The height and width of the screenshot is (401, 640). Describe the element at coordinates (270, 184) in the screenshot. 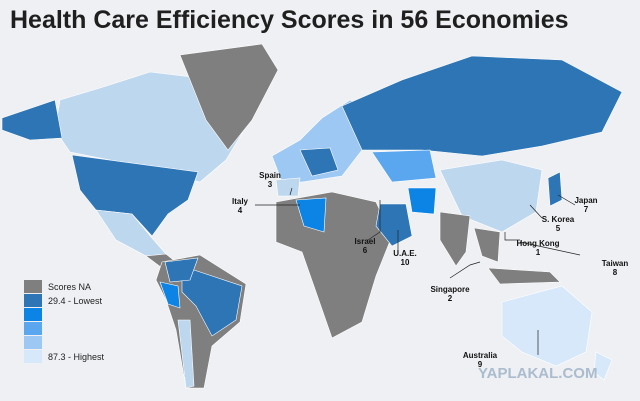

I see `annotation-rank: 3` at that location.